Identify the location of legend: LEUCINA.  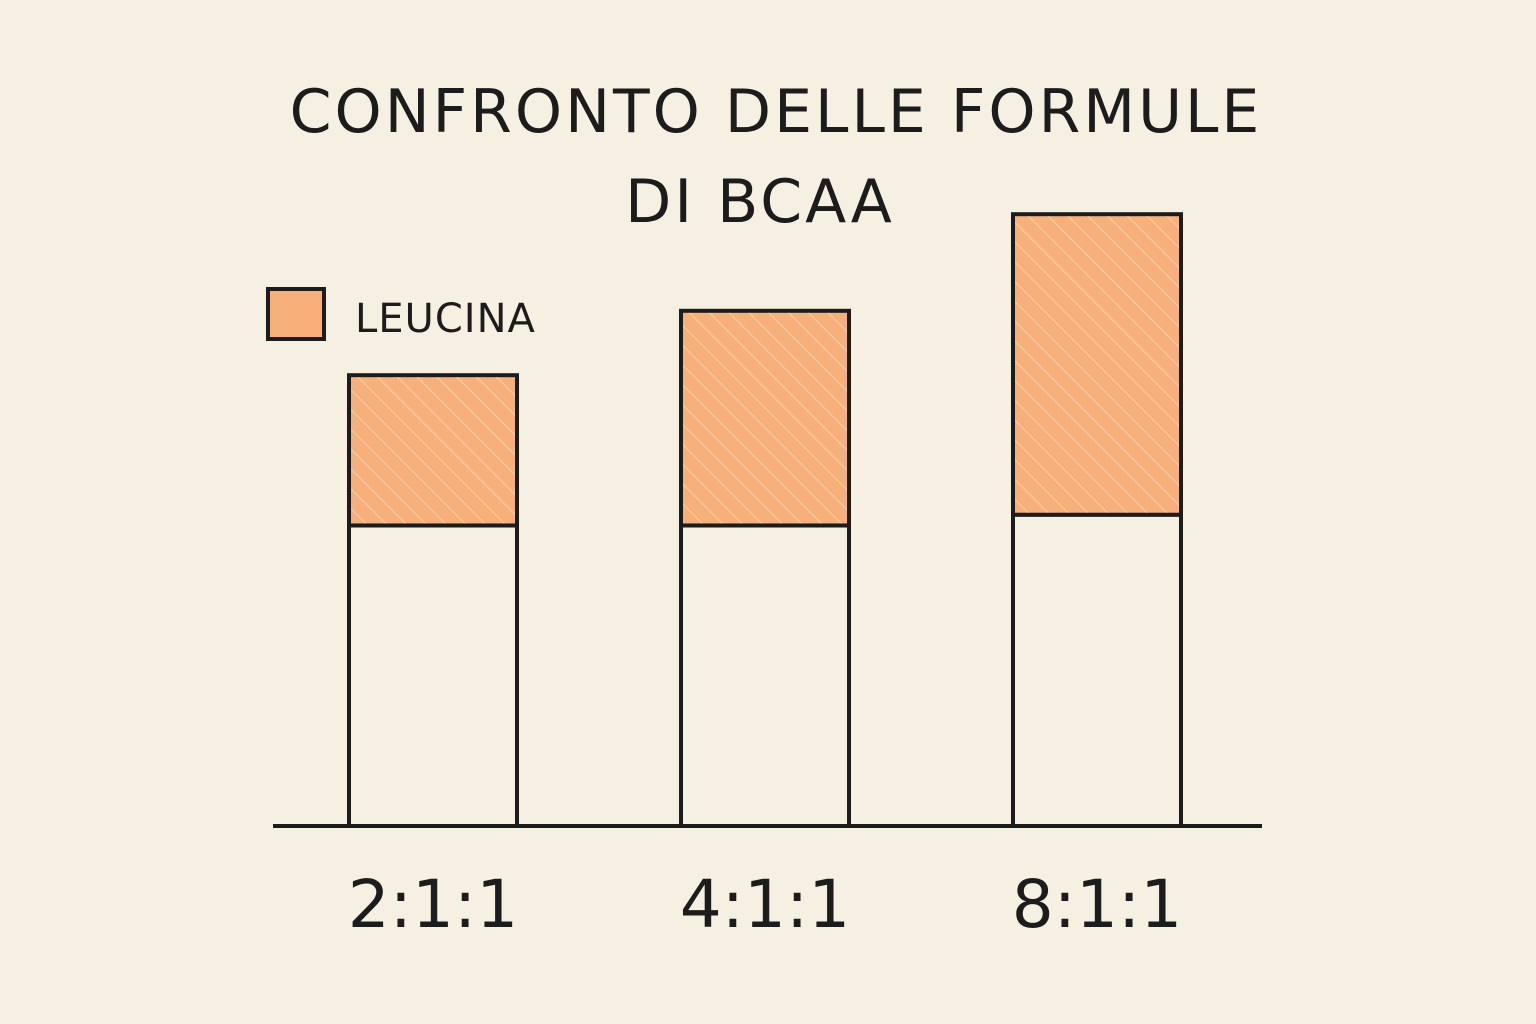
(401, 314).